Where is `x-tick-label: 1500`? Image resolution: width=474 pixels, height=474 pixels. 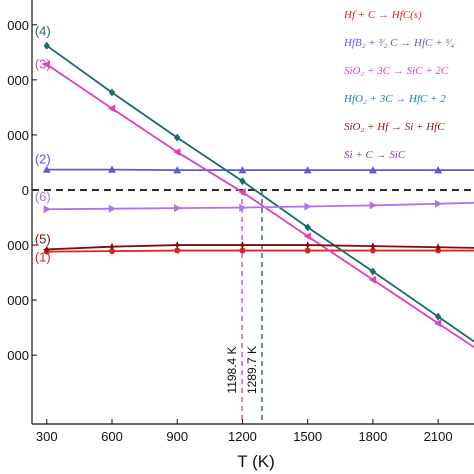
x-tick-label: 1500 is located at coordinates (307, 436).